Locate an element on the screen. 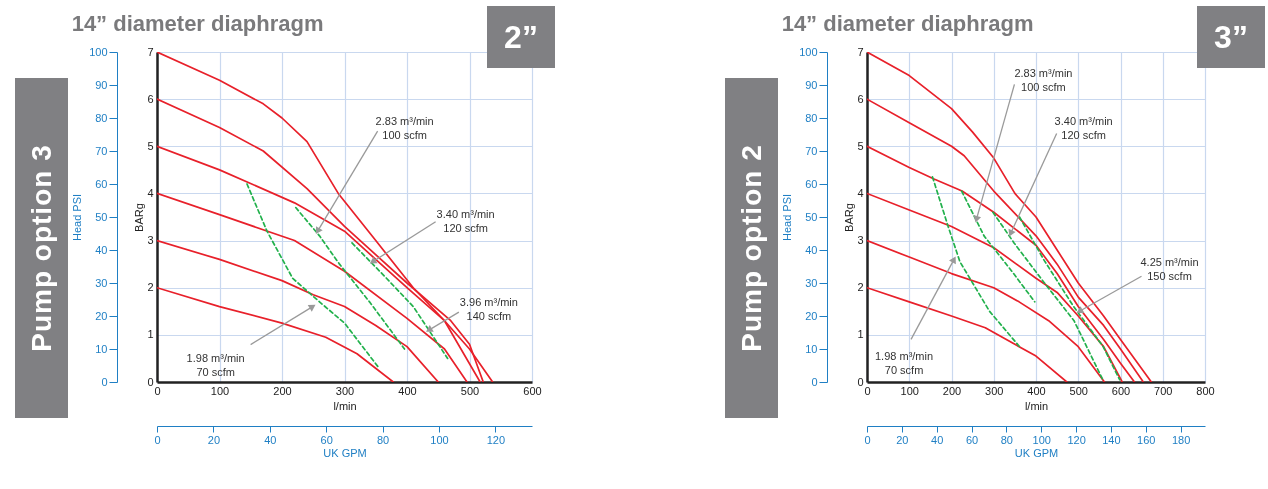 This screenshot has height=489, width=1268. x2-tick-label: 160 is located at coordinates (1146, 439).